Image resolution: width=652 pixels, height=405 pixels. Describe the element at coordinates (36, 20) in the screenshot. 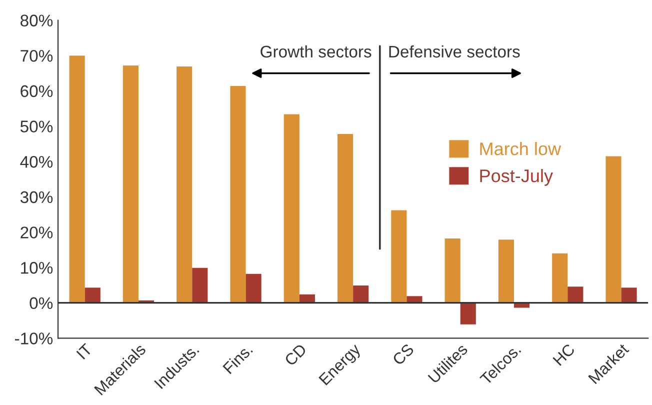

I see `y-tick-label: 80%` at that location.